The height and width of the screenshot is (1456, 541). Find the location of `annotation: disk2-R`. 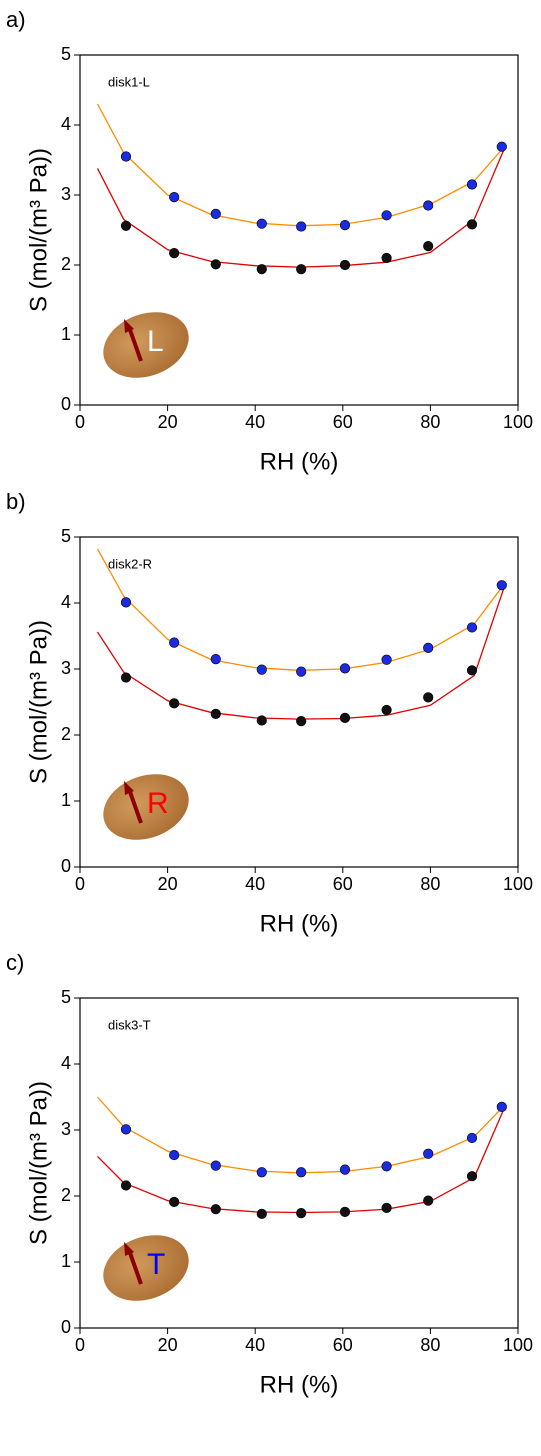

annotation: disk2-R is located at coordinates (130, 563).